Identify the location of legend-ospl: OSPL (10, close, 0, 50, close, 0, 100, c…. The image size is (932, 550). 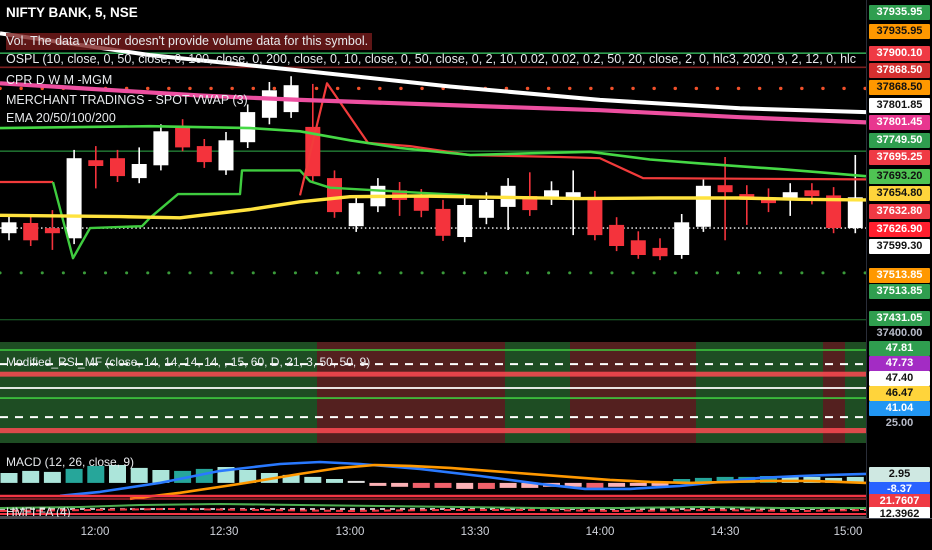
(431, 59).